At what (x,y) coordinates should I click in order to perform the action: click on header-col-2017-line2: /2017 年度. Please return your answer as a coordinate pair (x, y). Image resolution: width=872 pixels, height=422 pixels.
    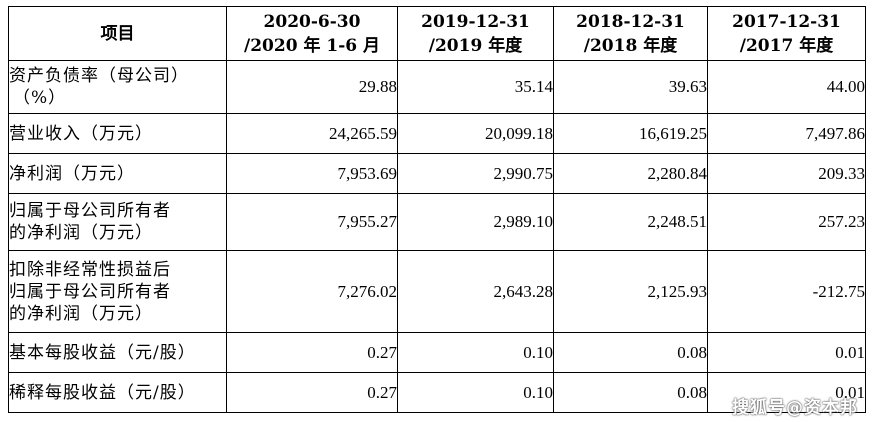
    Looking at the image, I should click on (786, 45).